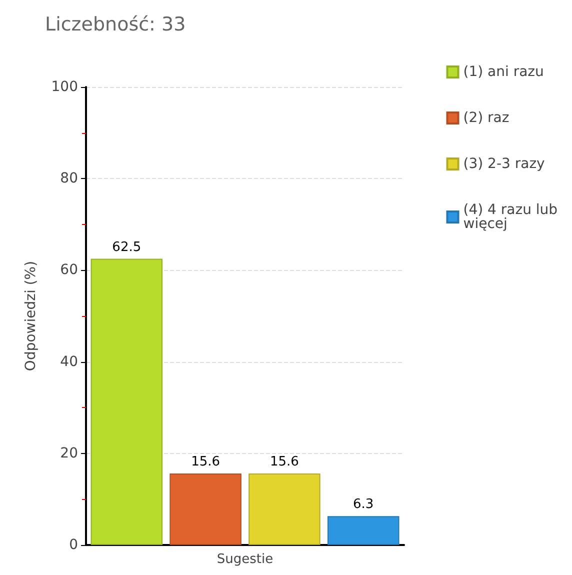 The image size is (572, 575). I want to click on y-tick-label: 60, so click(69, 270).